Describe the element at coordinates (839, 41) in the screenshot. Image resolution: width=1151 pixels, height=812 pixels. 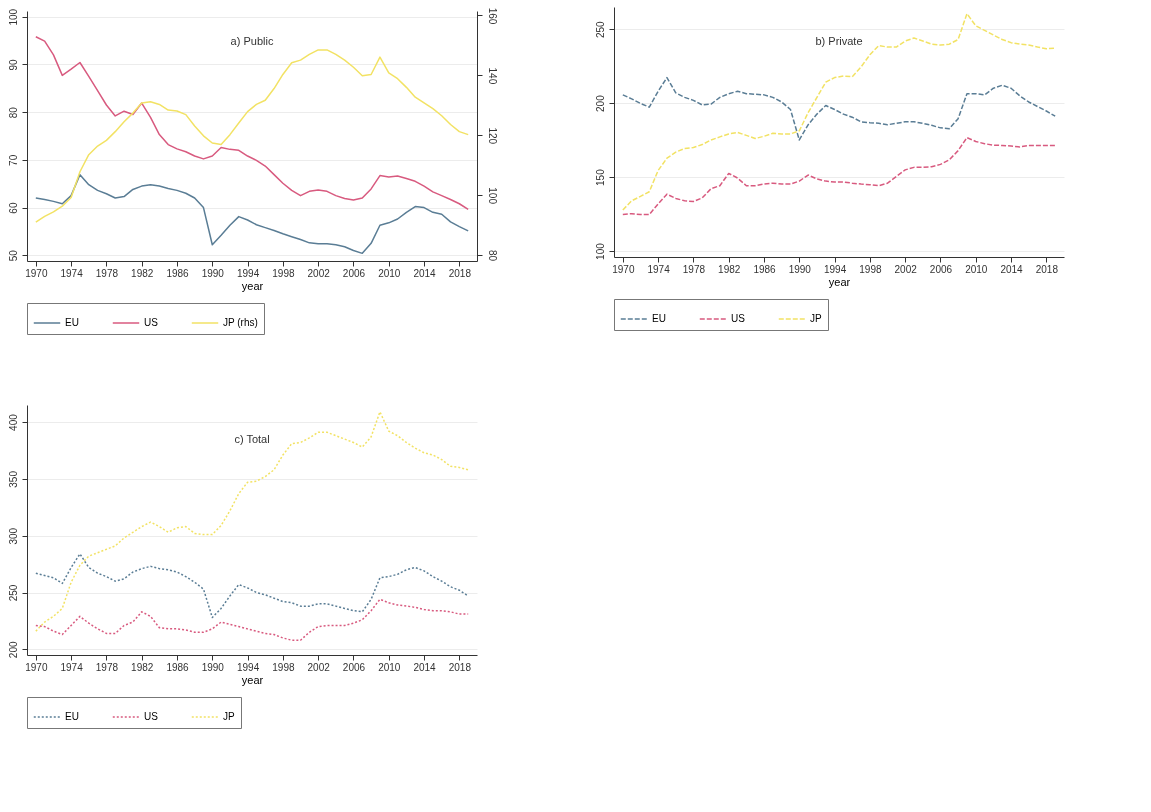
I see `text: b) Private` at that location.